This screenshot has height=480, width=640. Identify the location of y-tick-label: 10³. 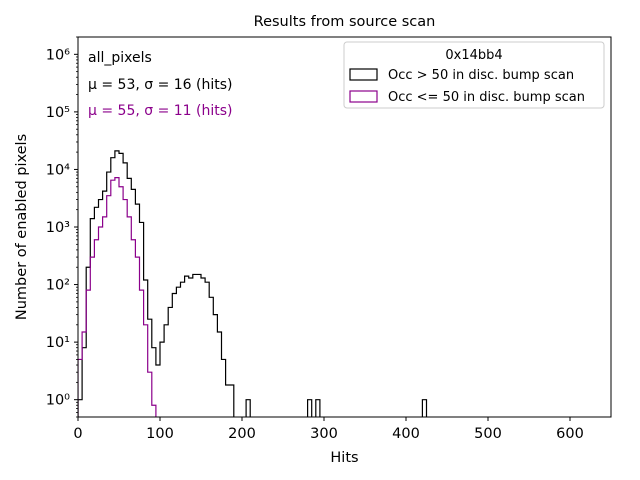
(58, 228).